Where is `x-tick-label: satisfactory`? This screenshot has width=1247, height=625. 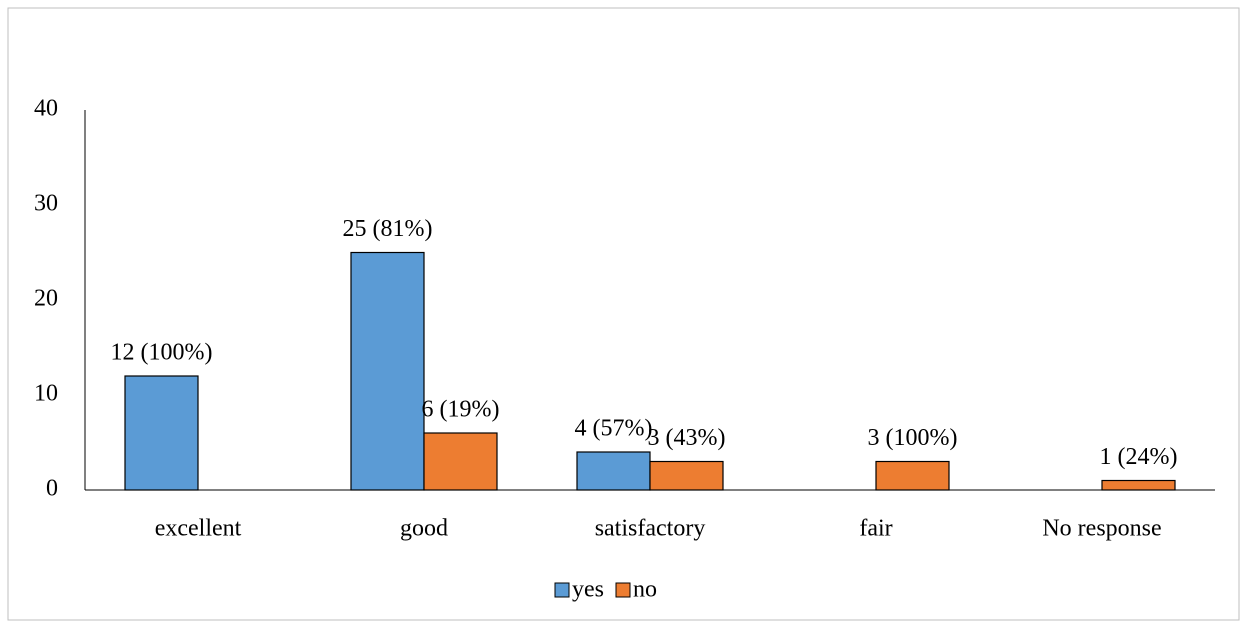 x-tick-label: satisfactory is located at coordinates (650, 529).